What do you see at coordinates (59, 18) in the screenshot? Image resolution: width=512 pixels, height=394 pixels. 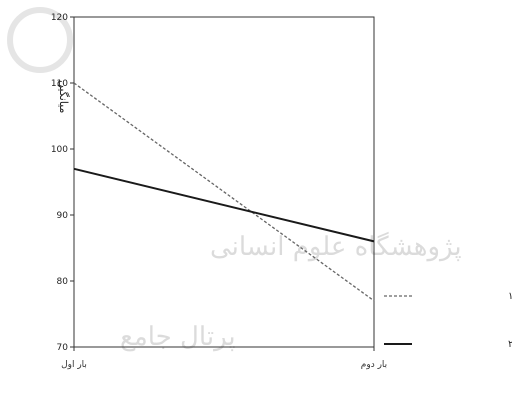 I see `y-tick-label: 120` at bounding box center [59, 18].